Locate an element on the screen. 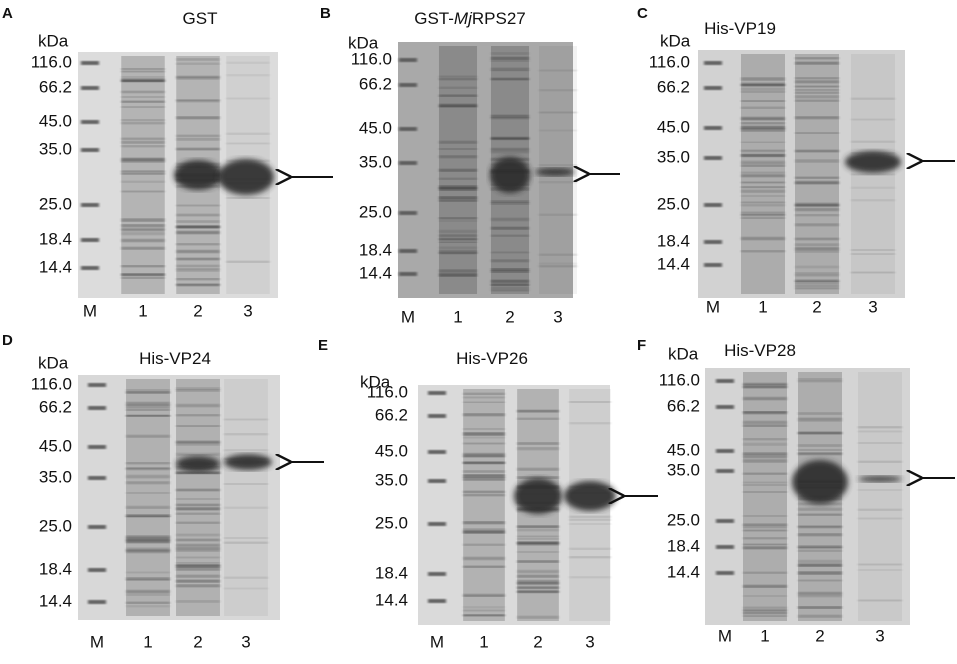 This screenshot has height=664, width=957. title-part: His-VP24 is located at coordinates (175, 358).